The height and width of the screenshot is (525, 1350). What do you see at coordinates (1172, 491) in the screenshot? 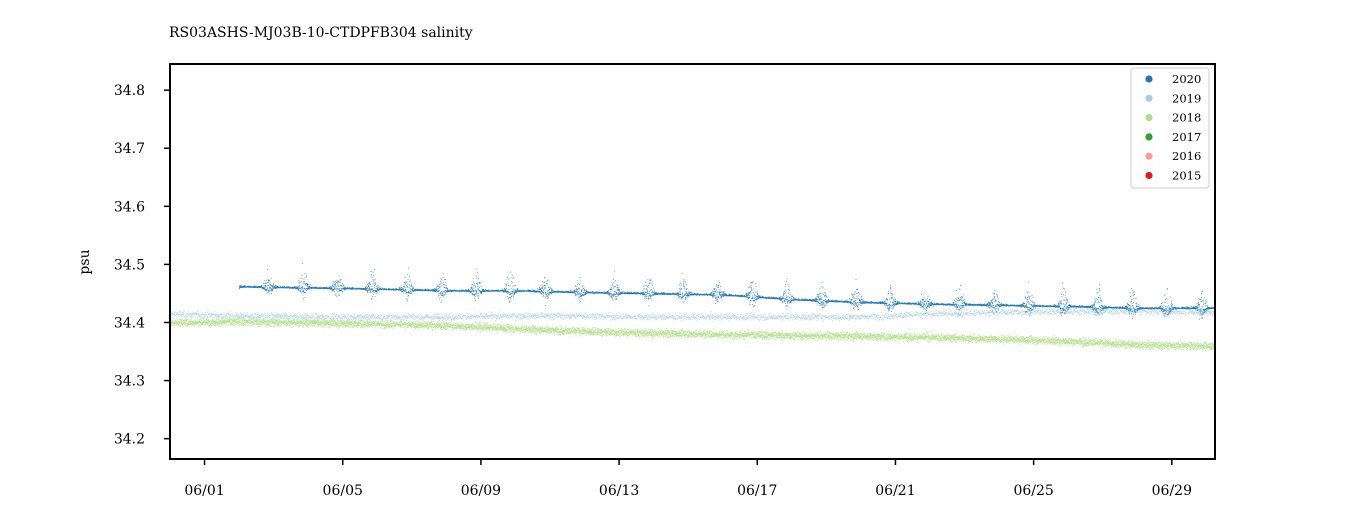
I see `x-tick-label: 06/29` at bounding box center [1172, 491].